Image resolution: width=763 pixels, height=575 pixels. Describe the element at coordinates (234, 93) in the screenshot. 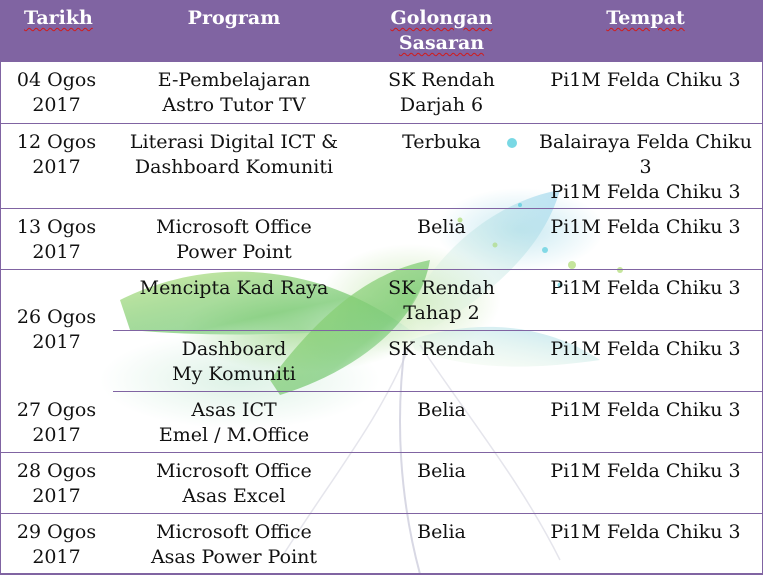

I see `program-cell: E-Pembelajaran Astro Tutor TV` at that location.